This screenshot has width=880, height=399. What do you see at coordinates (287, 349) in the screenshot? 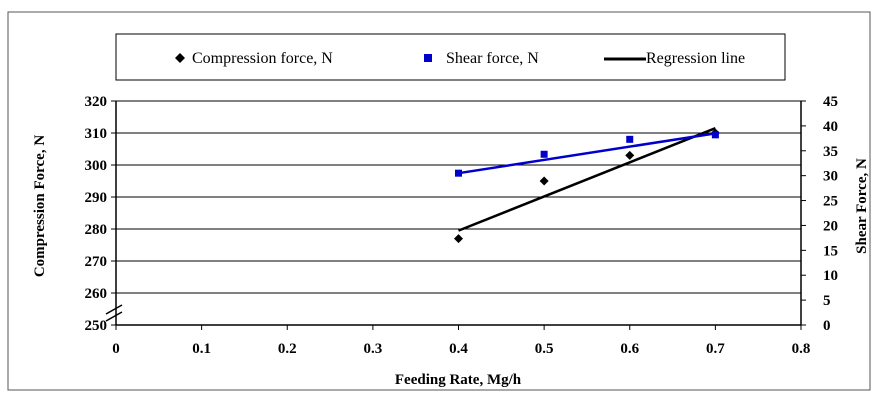
I see `x-tick-label: 0.2` at bounding box center [287, 349].